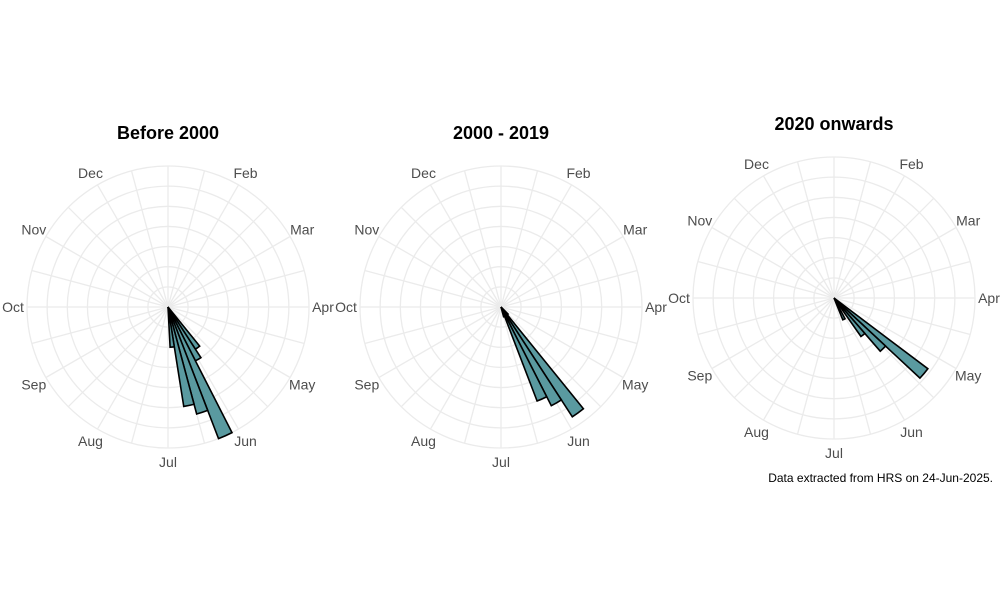 This screenshot has width=1000, height=600. What do you see at coordinates (880, 478) in the screenshot?
I see `data-source-caption: Data extracted from HRS on 24-Jun-2025.` at bounding box center [880, 478].